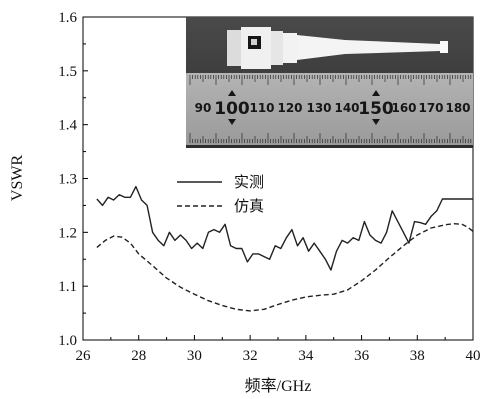 Image resolution: width=481 pixels, height=399 pixels. What do you see at coordinates (289, 108) in the screenshot?
I see `ruler-number: 120` at bounding box center [289, 108].